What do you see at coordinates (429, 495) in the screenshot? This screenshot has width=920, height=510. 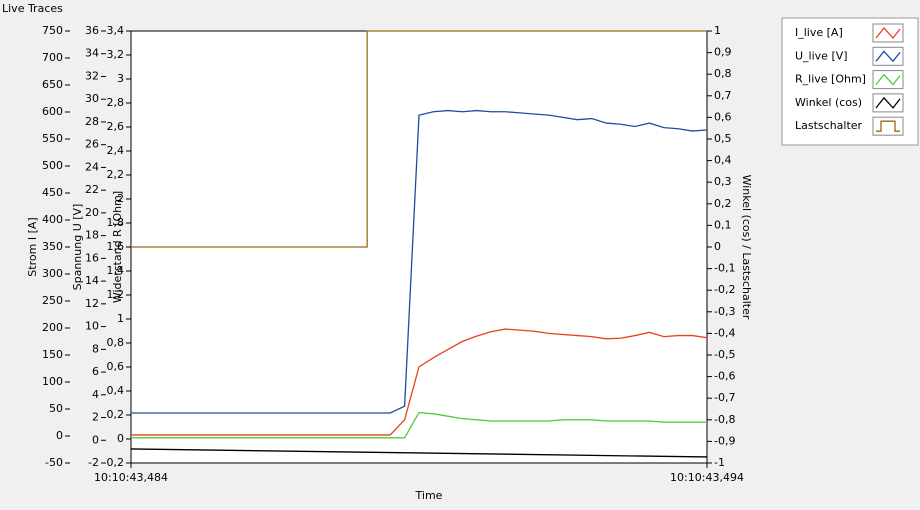 I see `x-axis-label: Time` at bounding box center [429, 495].